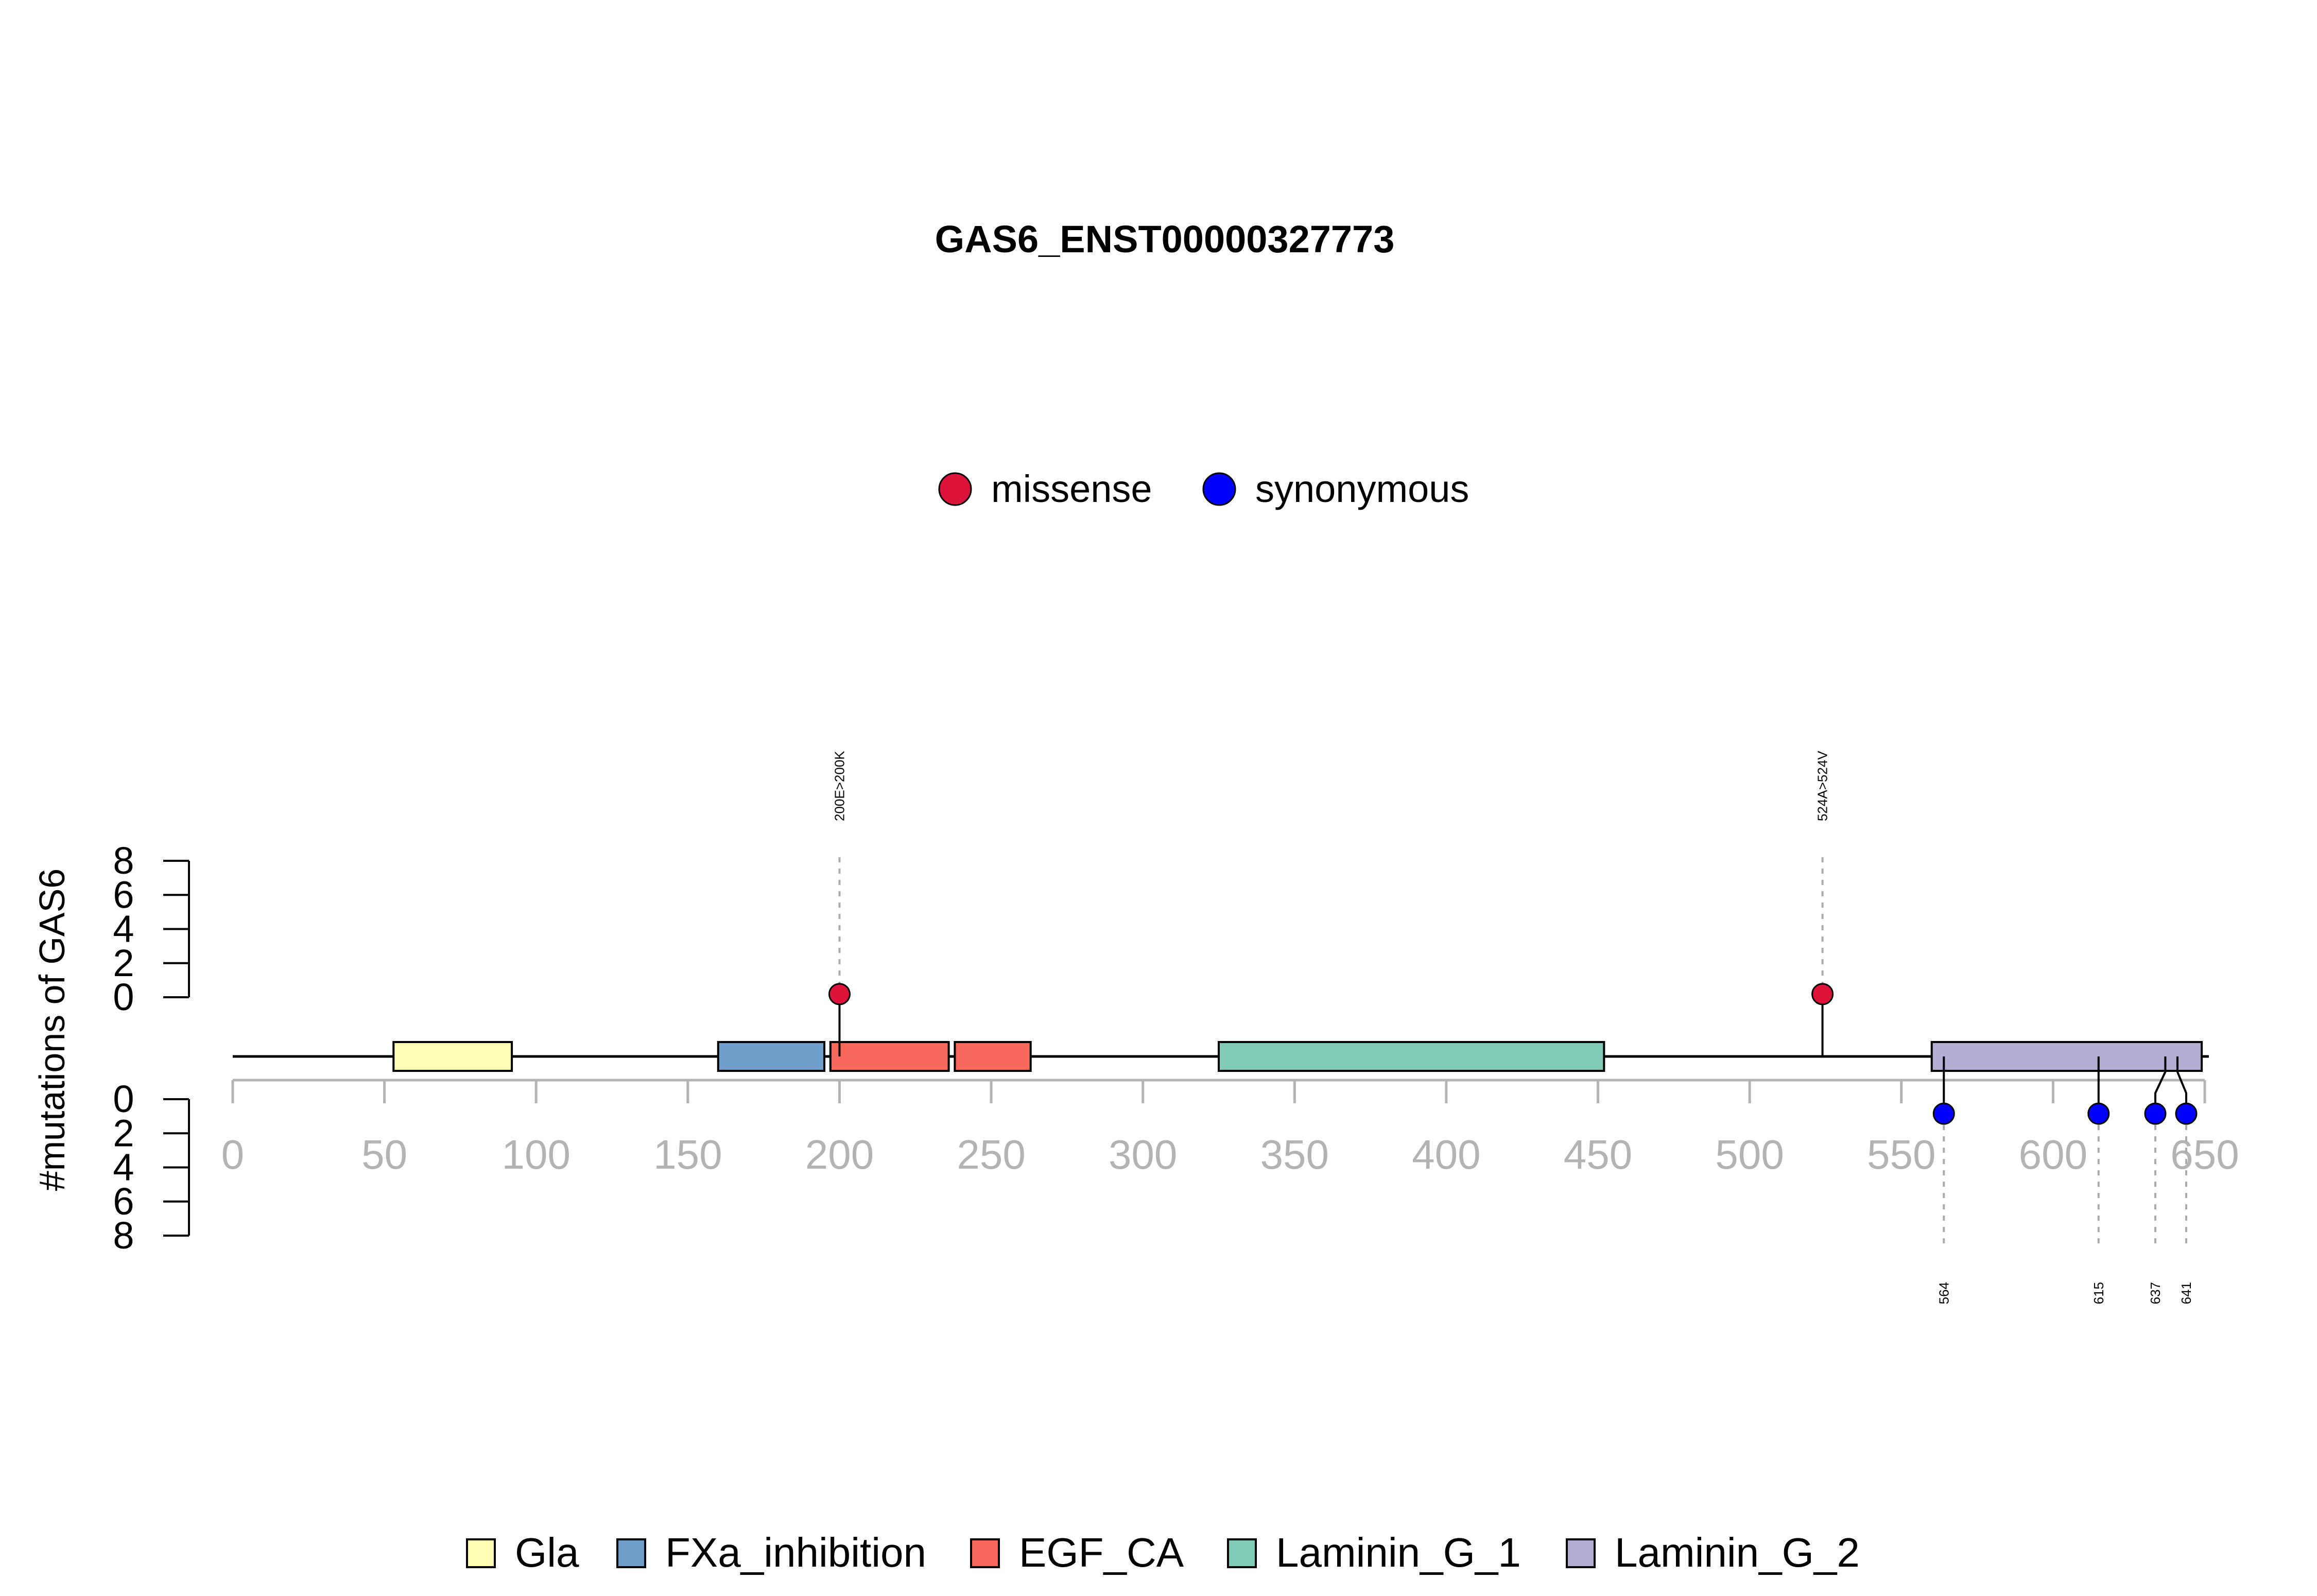 This screenshot has height=1596, width=2317. I want to click on x-tick-label-150: 150, so click(687, 1154).